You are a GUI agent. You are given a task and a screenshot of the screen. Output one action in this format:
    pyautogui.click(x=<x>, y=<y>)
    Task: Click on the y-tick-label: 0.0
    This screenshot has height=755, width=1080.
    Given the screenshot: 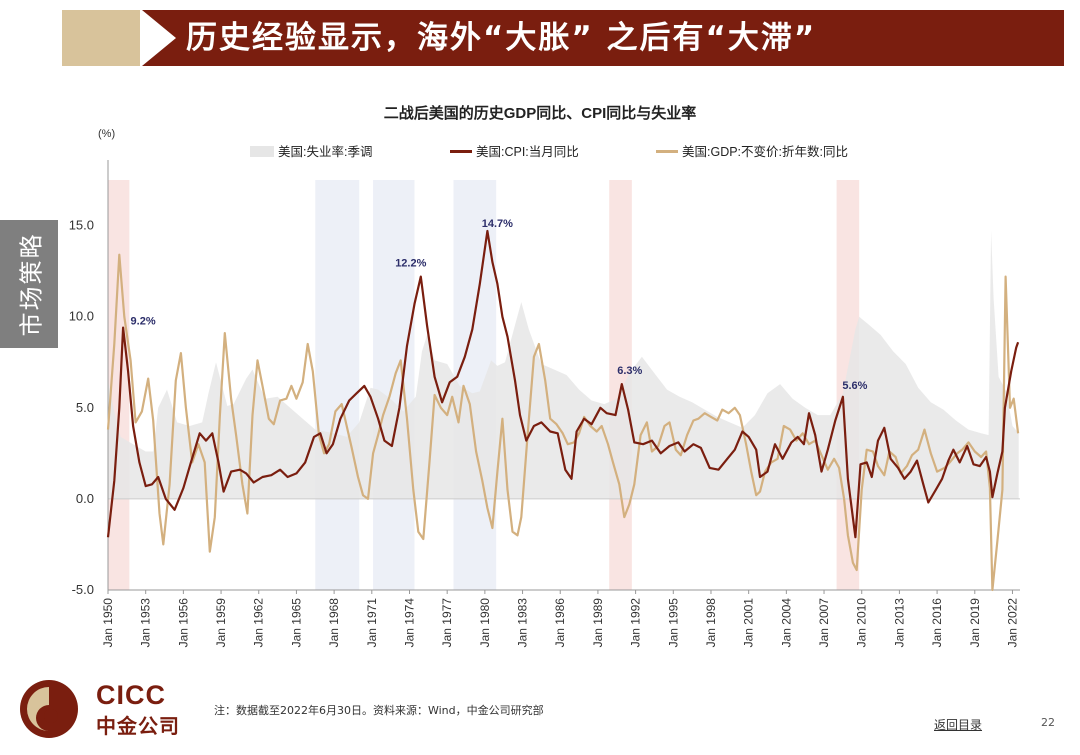 What is the action you would take?
    pyautogui.click(x=85, y=498)
    